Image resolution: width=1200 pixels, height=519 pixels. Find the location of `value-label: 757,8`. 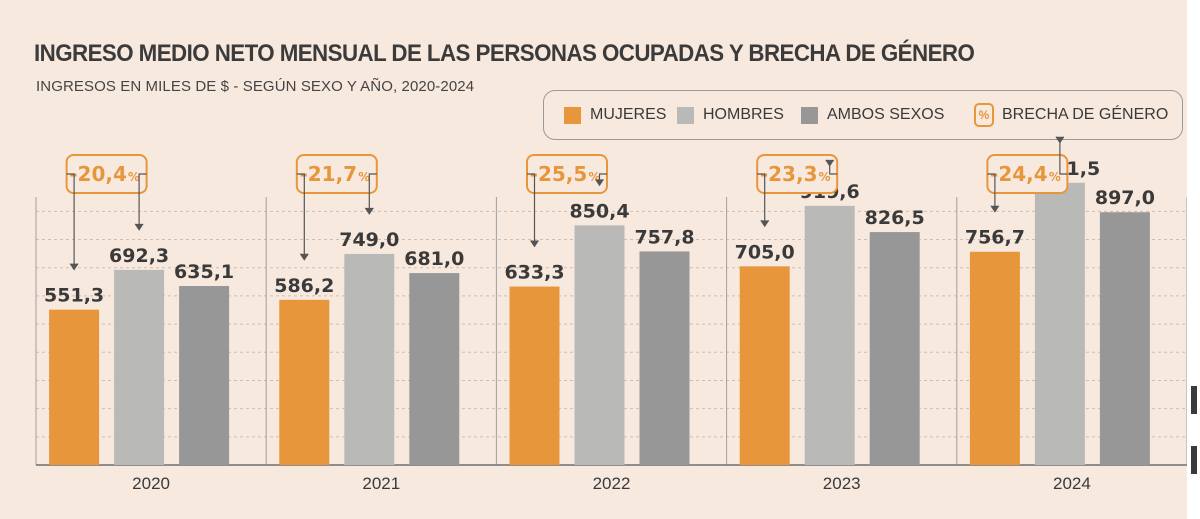

value-label: 757,8 is located at coordinates (664, 237).